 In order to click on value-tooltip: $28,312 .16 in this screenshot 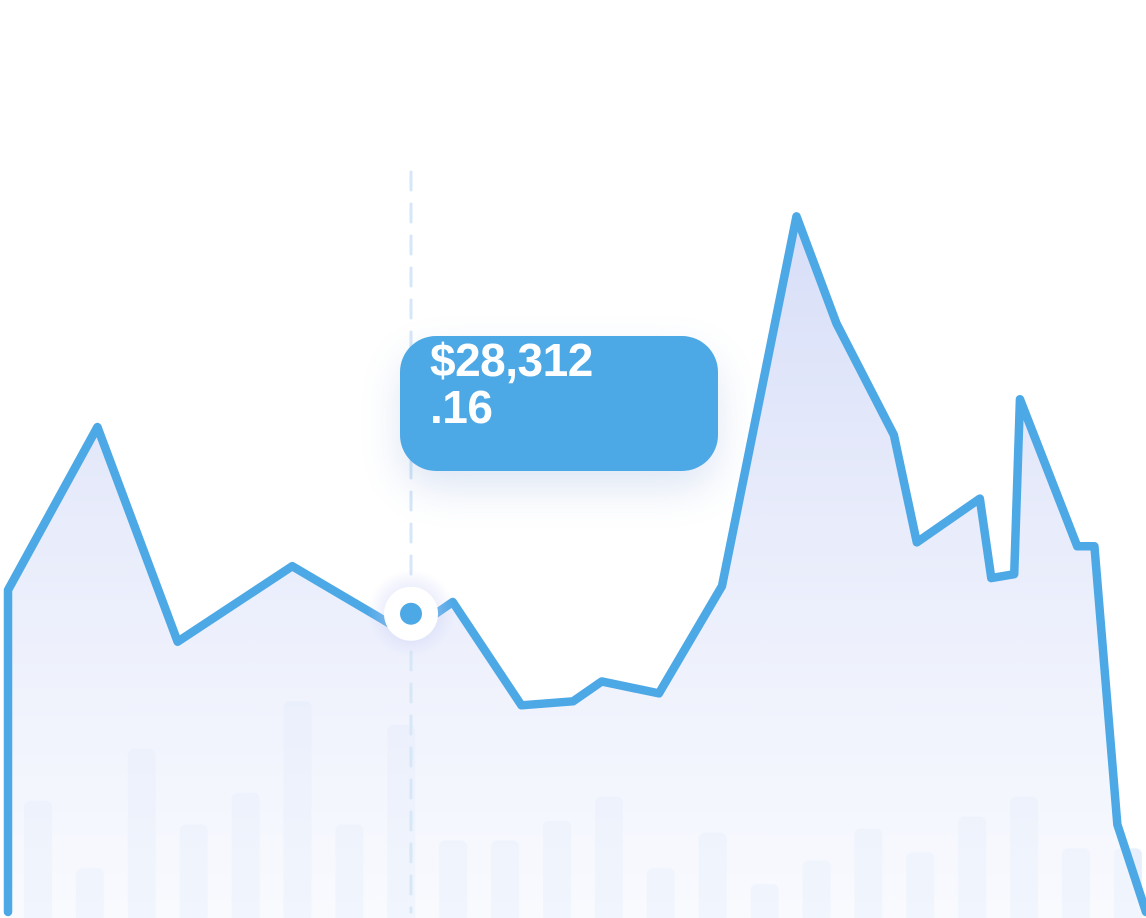, I will do `click(559, 402)`.